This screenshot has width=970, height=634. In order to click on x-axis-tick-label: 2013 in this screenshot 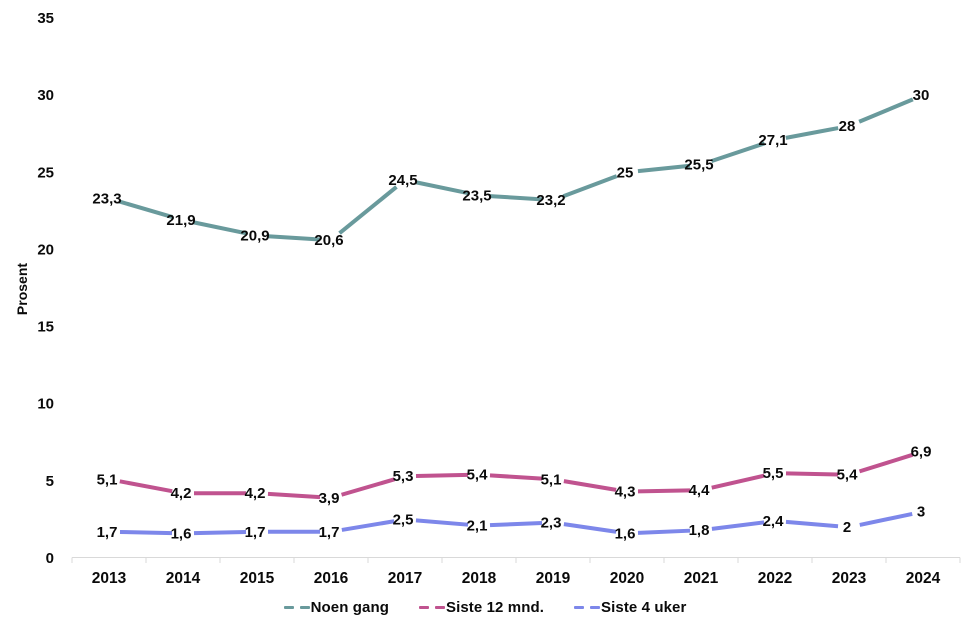, I will do `click(109, 578)`.